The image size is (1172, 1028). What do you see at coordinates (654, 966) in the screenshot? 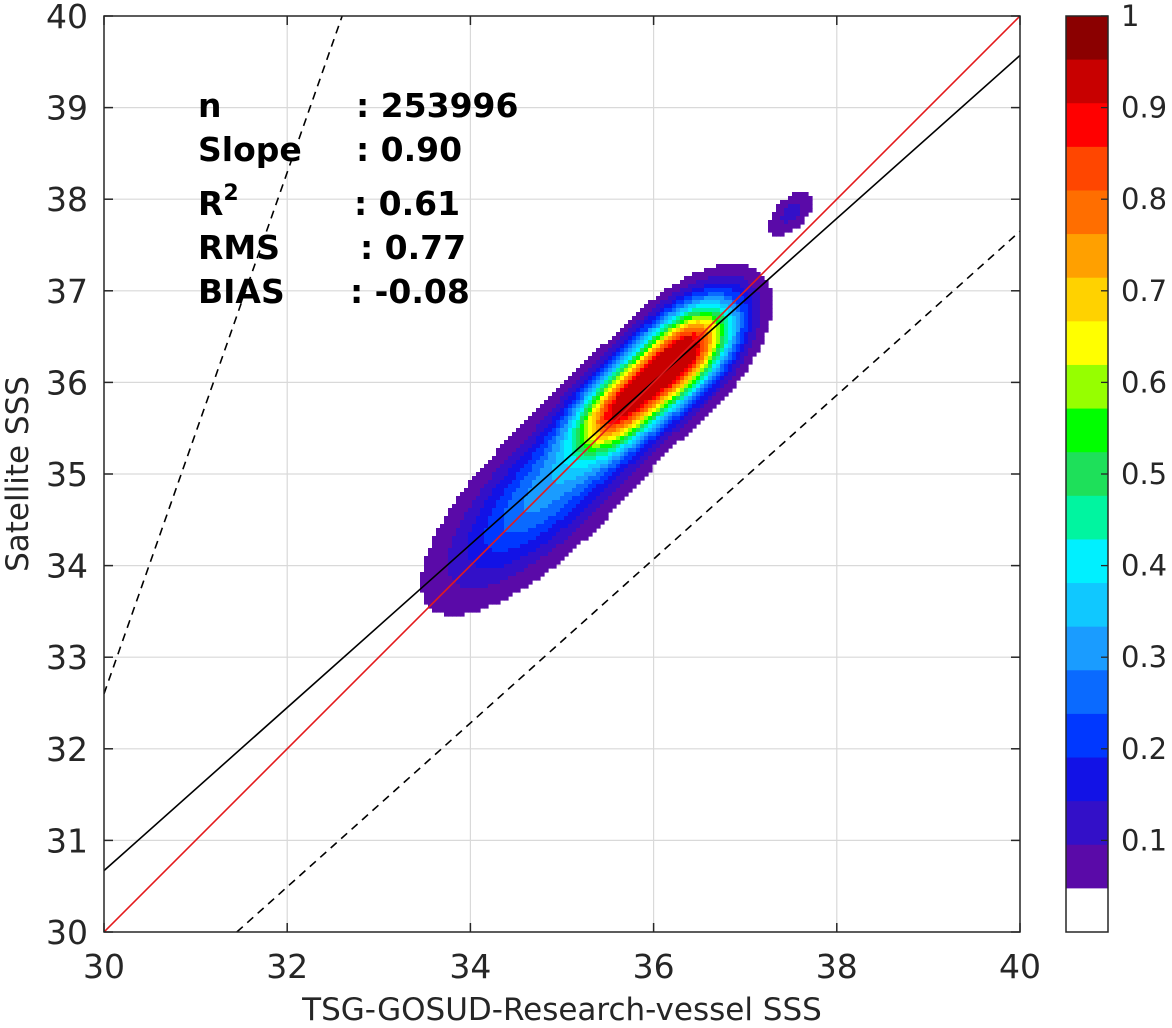
I see `x-tick-label: 36` at bounding box center [654, 966].